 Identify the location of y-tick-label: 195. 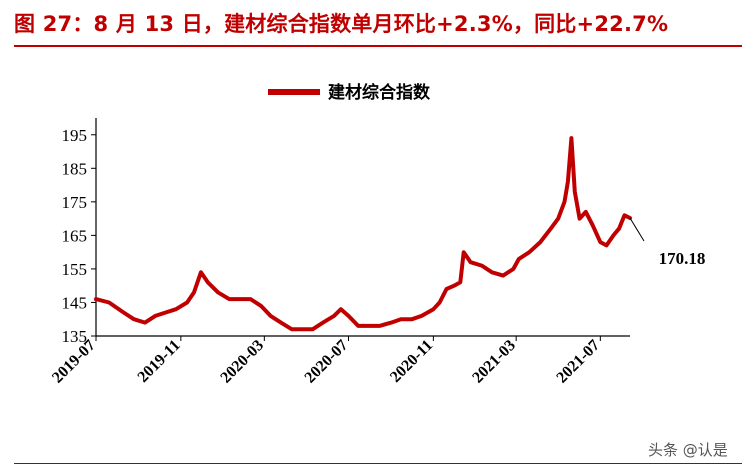
(75, 135).